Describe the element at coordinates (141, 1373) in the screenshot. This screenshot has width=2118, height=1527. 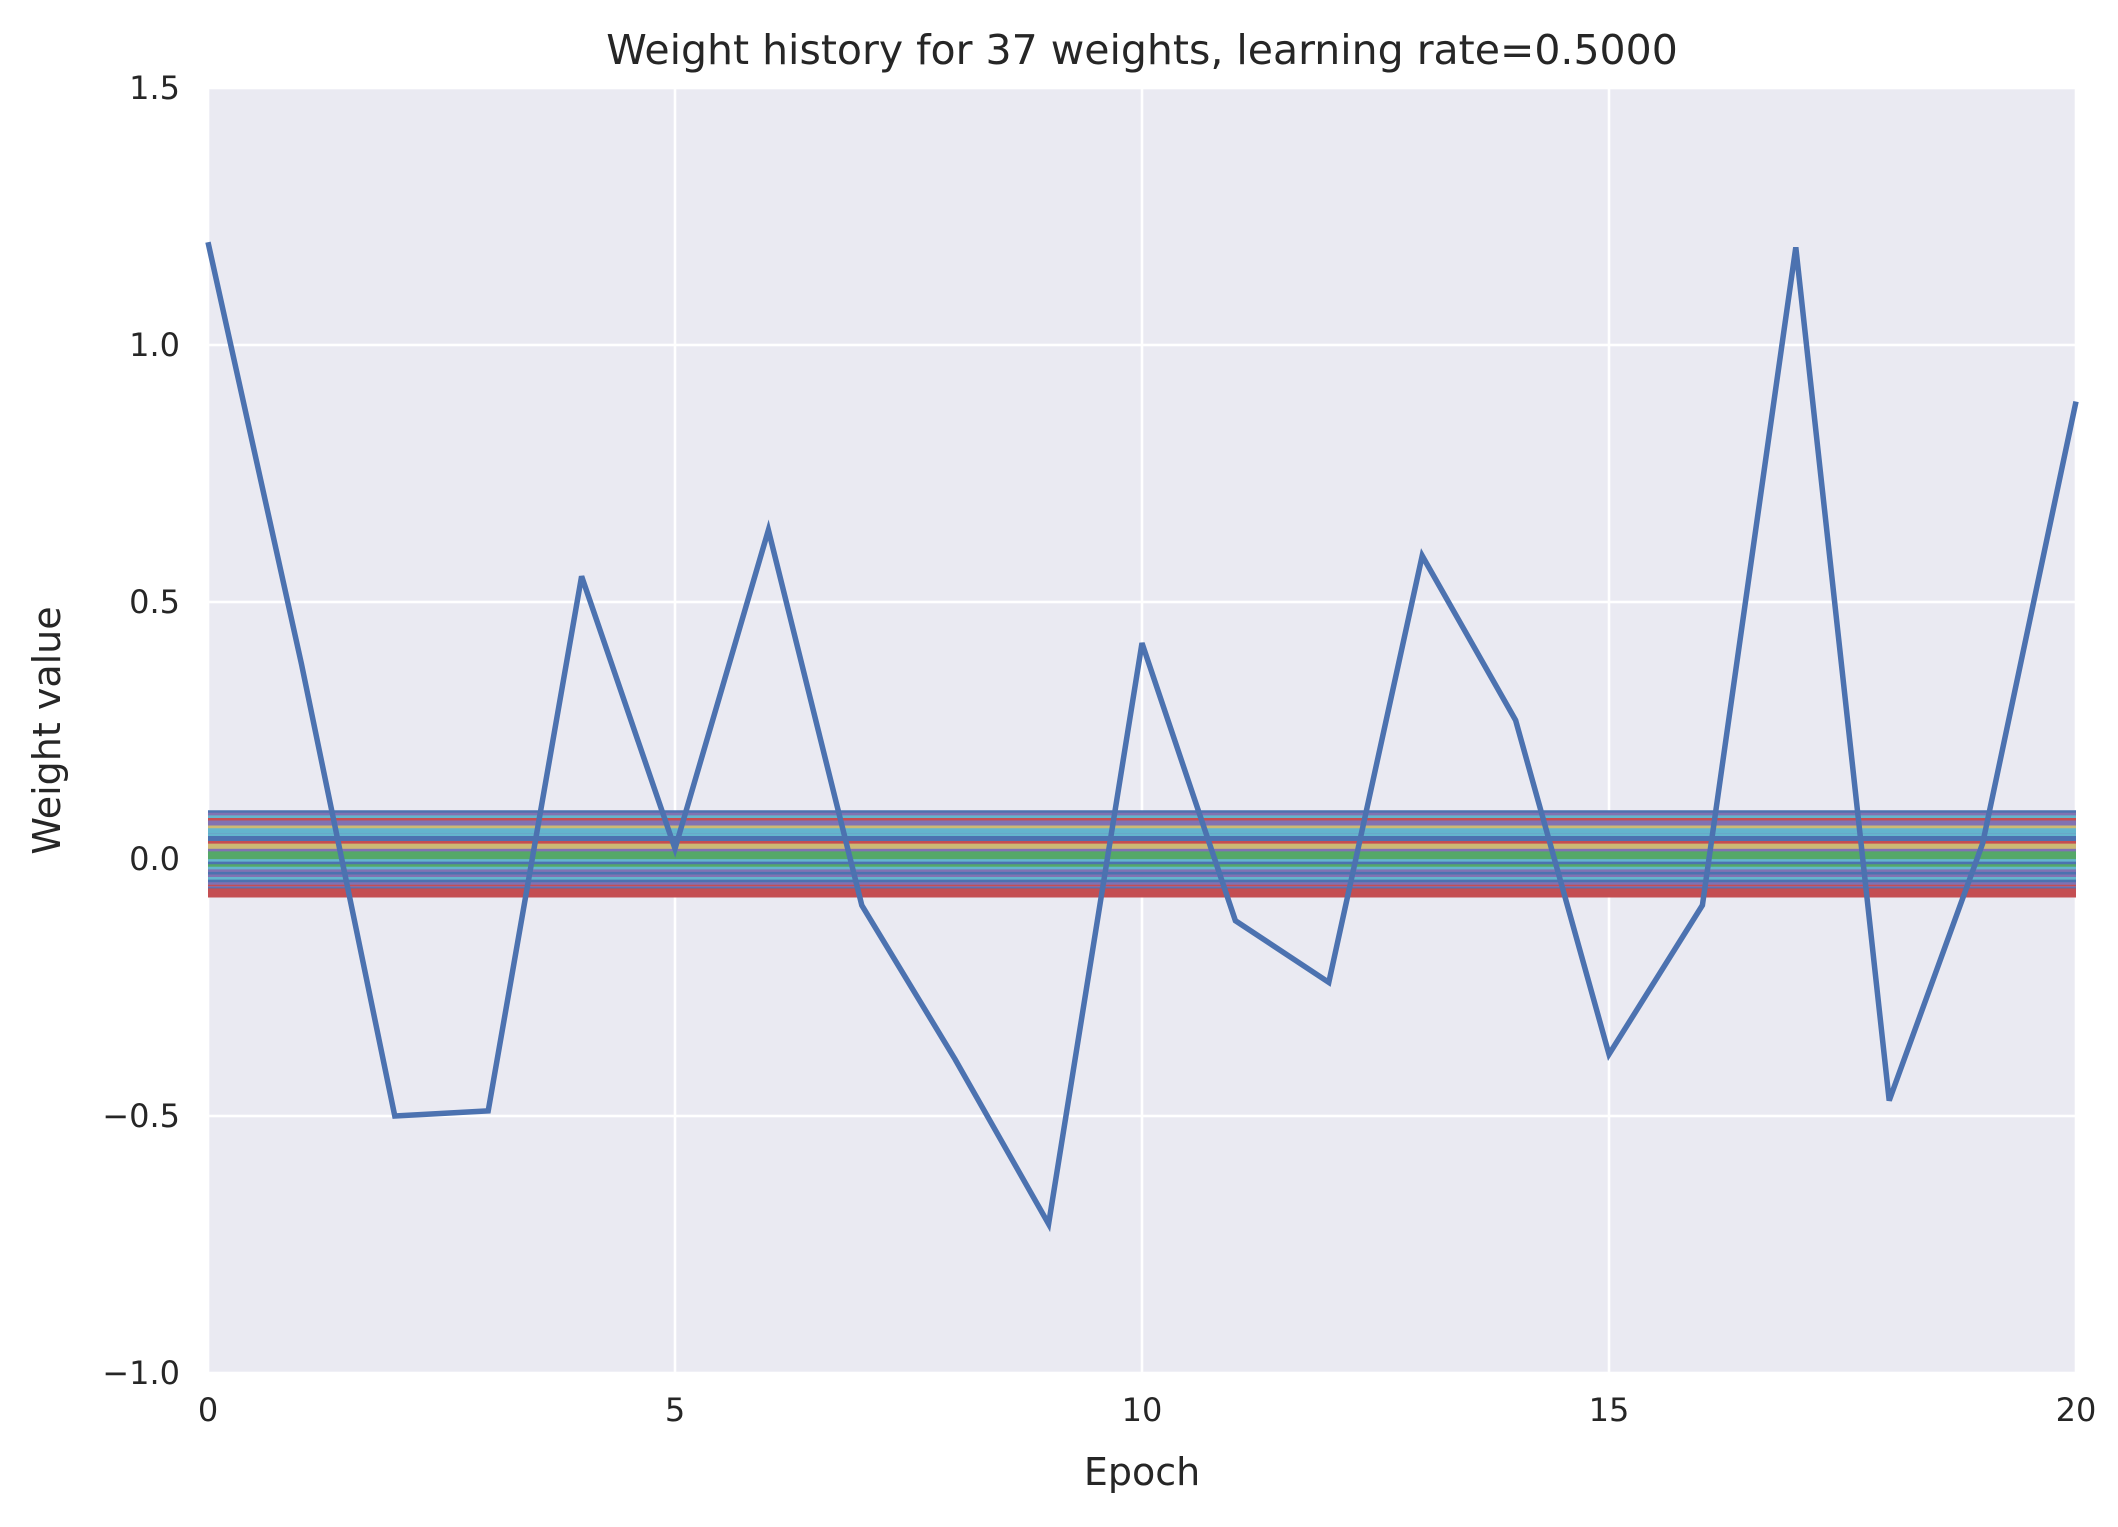
I see `y-tick-label: −1.0` at that location.